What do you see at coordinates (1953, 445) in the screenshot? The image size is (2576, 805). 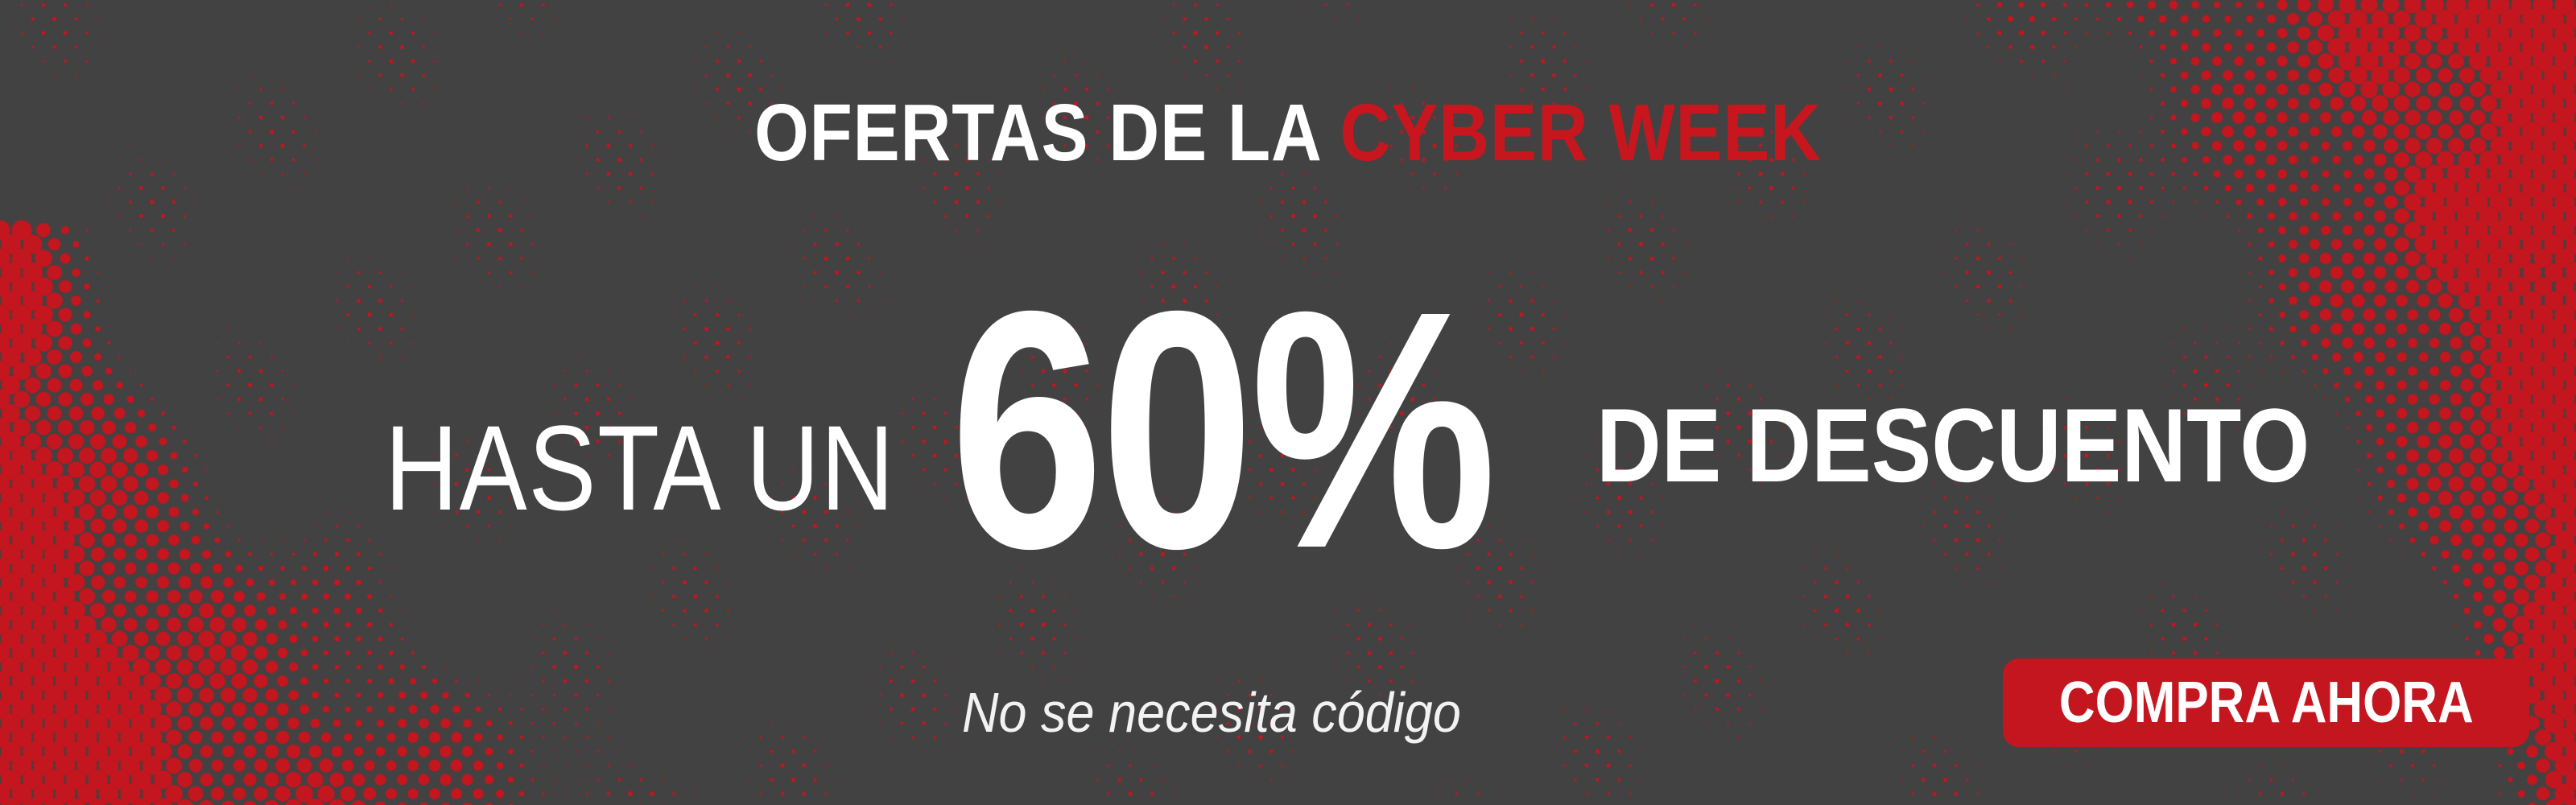 I see `offer-trail: DE DESCUENTO` at bounding box center [1953, 445].